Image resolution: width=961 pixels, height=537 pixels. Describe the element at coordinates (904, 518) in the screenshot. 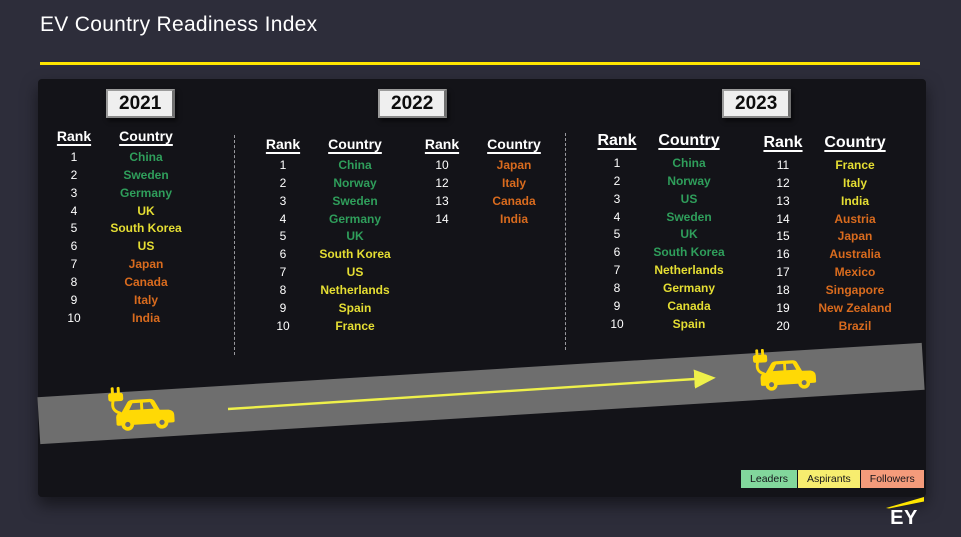

I see `ey-logo-text: EY` at that location.